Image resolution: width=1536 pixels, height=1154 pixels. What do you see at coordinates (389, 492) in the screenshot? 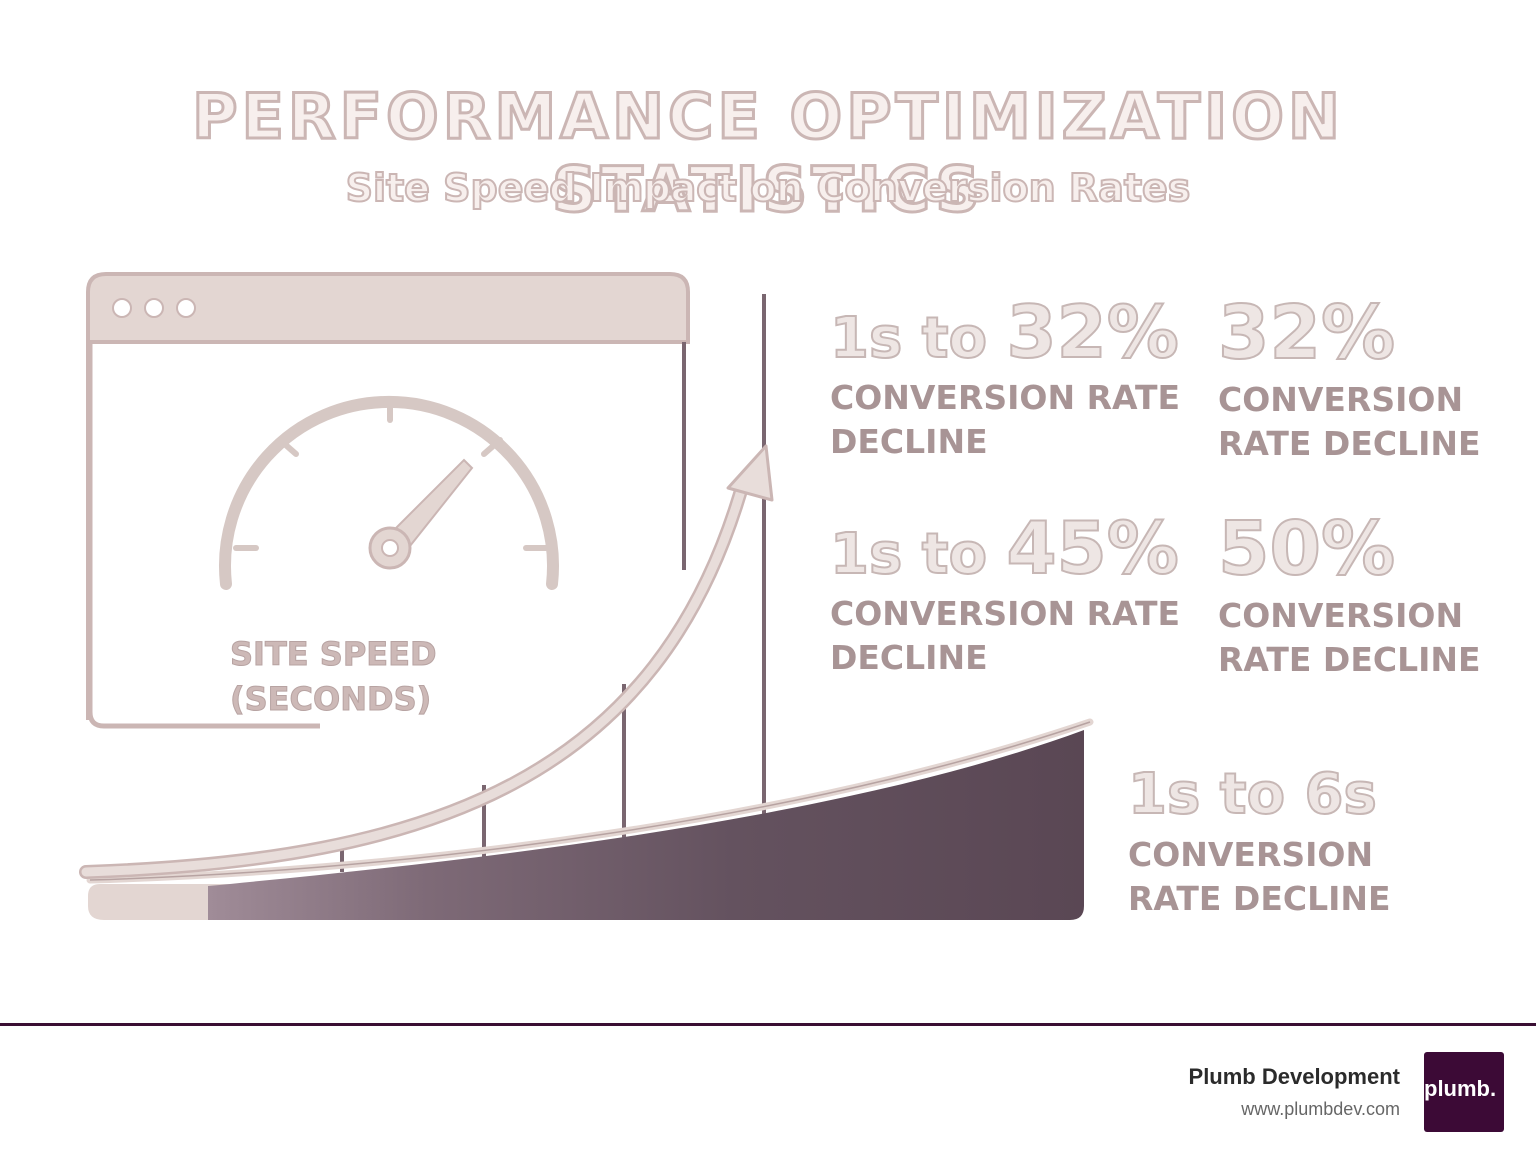
I see `speedometer-icon` at bounding box center [389, 492].